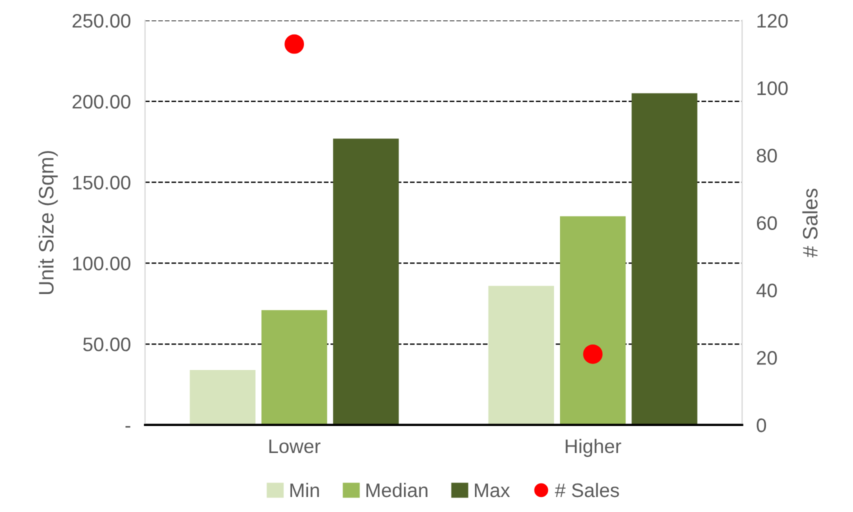 The image size is (853, 512). What do you see at coordinates (101, 101) in the screenshot?
I see `y-tick-label: 200.00` at bounding box center [101, 101].